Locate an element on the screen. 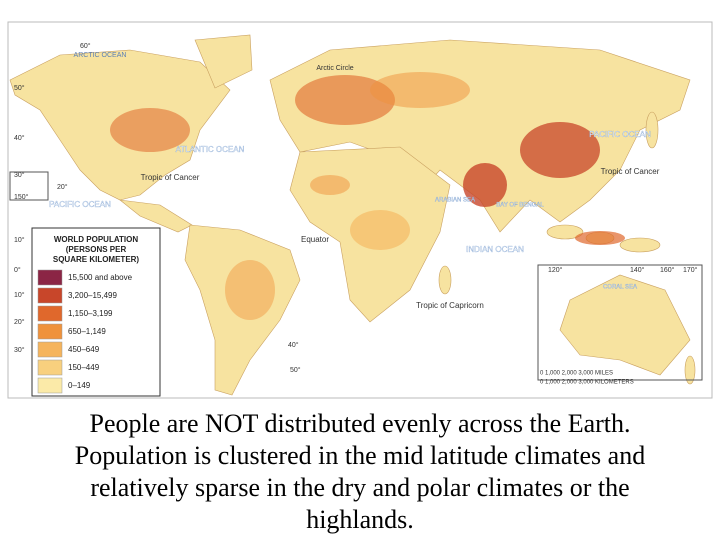  legend-title: (PERSONS PER is located at coordinates (96, 249).